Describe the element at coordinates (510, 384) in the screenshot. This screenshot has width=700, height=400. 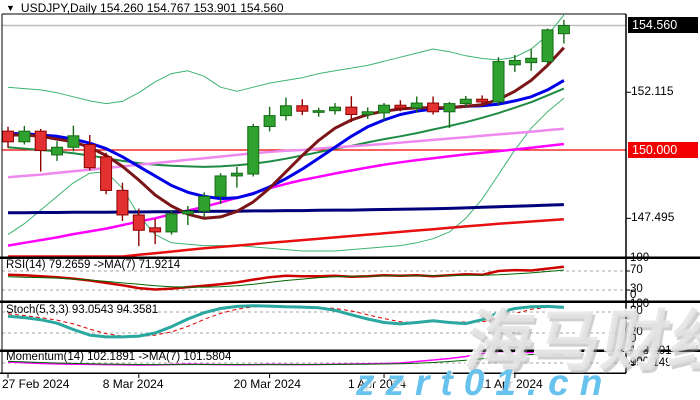
I see `date-label: 11 Apr 2024` at that location.